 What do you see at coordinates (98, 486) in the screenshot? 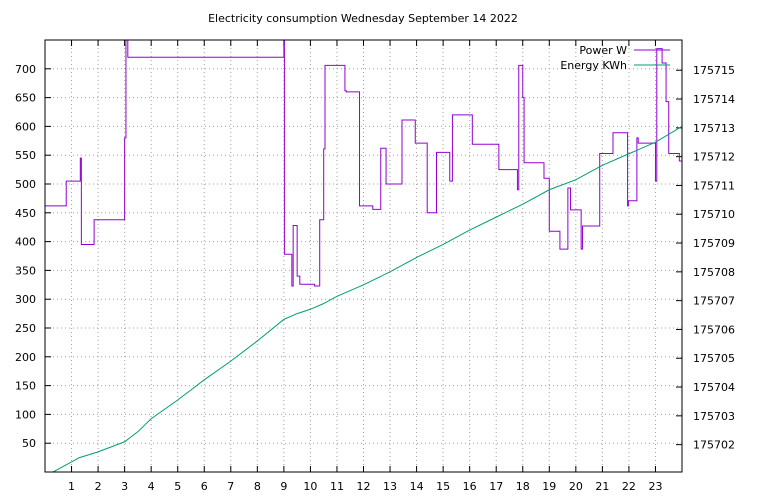
I see `x-tick-label: 2` at bounding box center [98, 486].